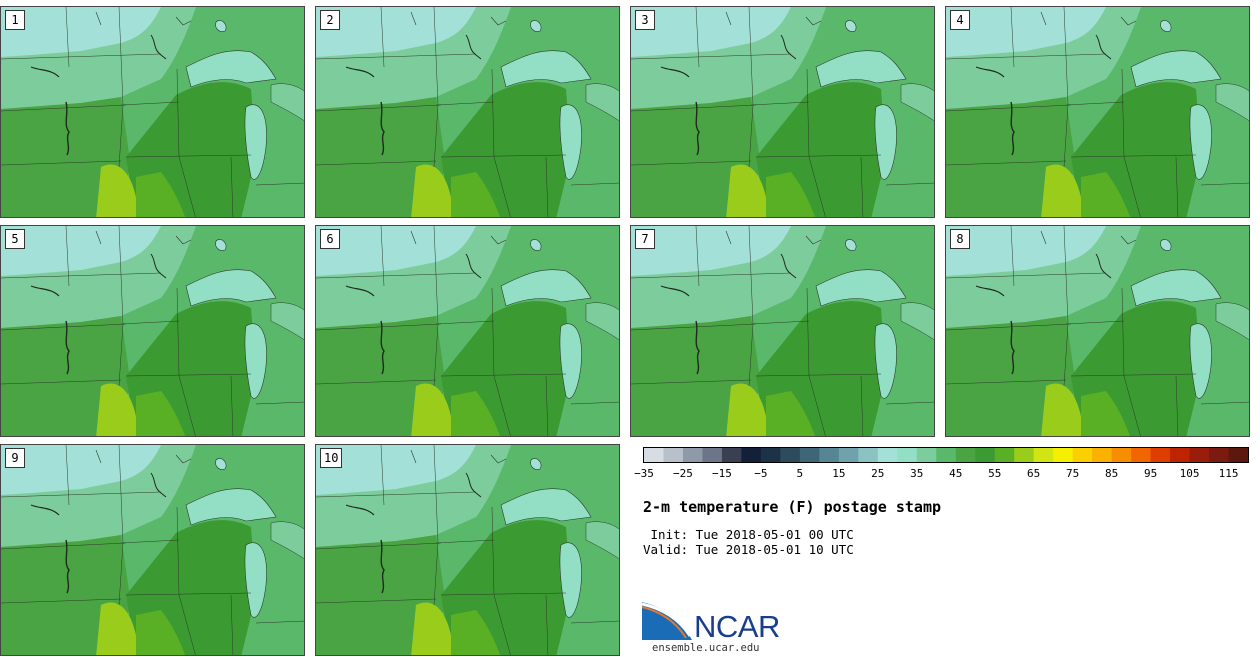  I want to click on colorbar-tick-label: −5, so click(761, 473).